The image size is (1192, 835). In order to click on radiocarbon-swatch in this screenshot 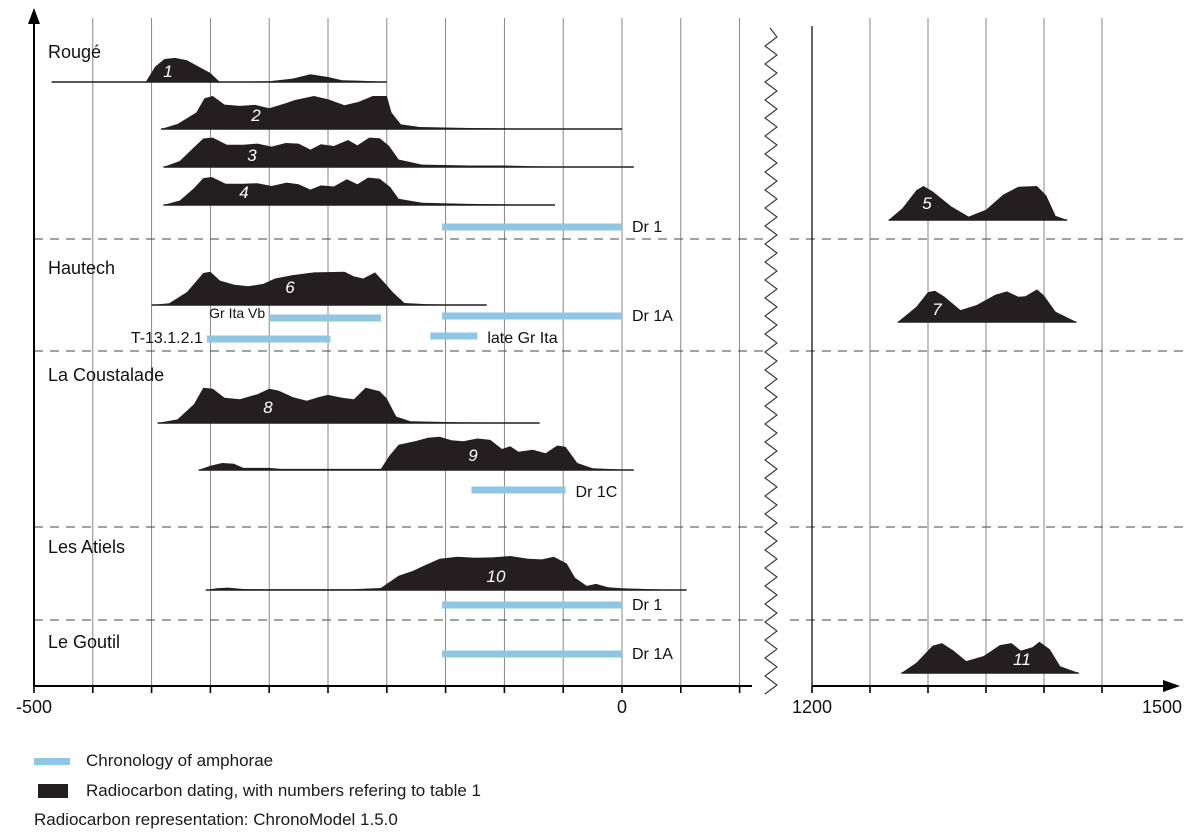, I will do `click(53, 791)`.